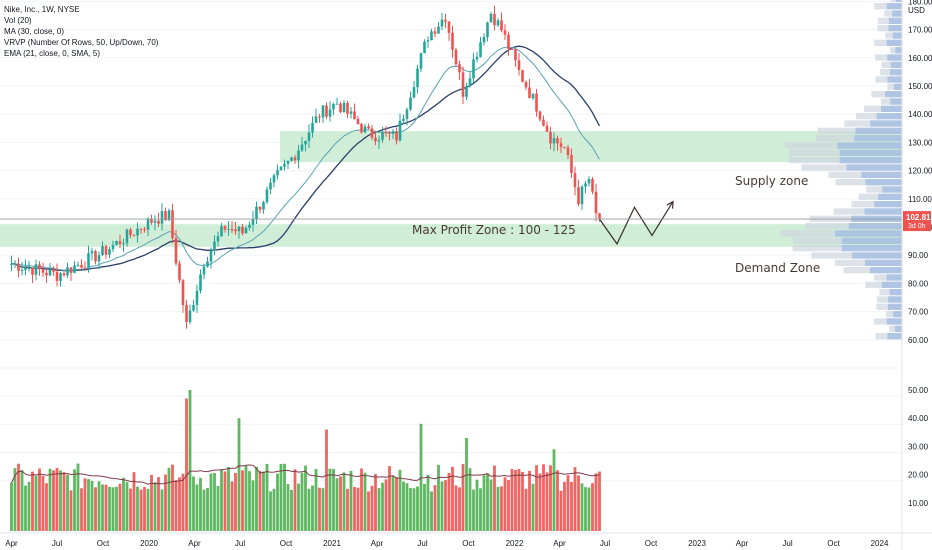 Image resolution: width=932 pixels, height=550 pixels. Describe the element at coordinates (917, 226) in the screenshot. I see `price-tag-countdown: 3d 0h` at that location.